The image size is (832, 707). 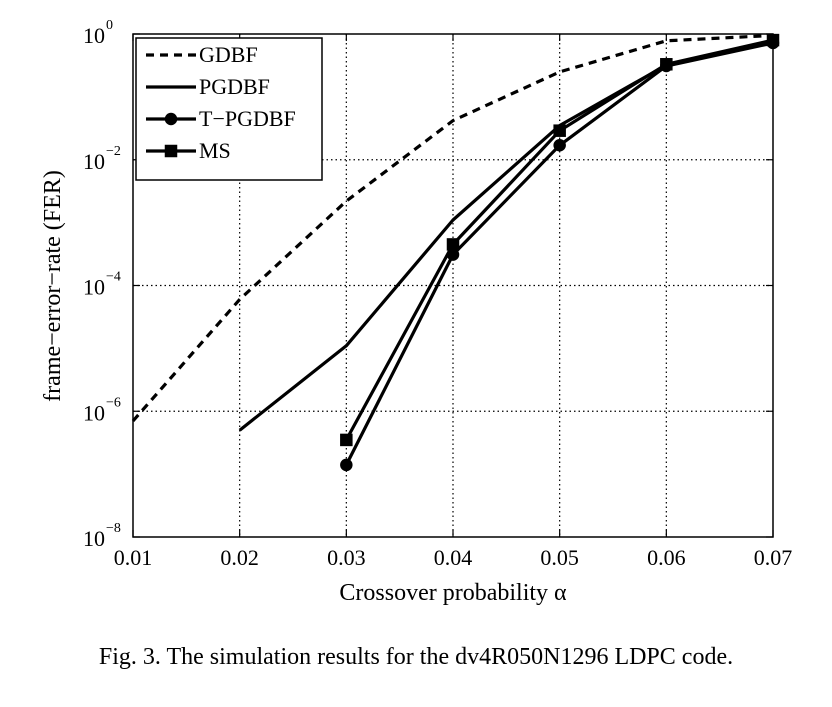 I want to click on x-tick-label: 0.05, so click(x=559, y=557).